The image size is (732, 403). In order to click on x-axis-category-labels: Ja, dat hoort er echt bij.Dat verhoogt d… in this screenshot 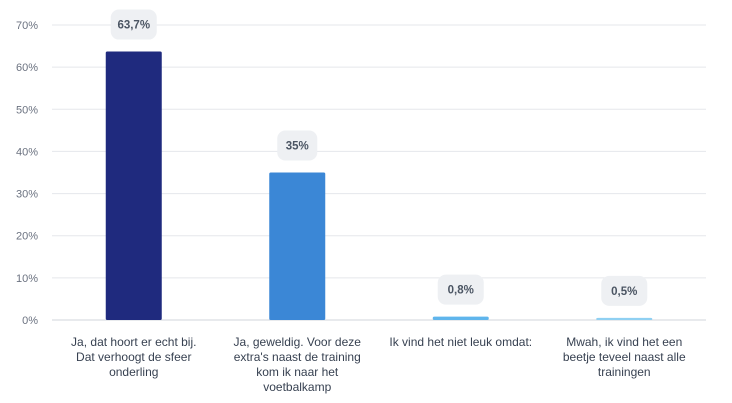, I will do `click(378, 364)`.